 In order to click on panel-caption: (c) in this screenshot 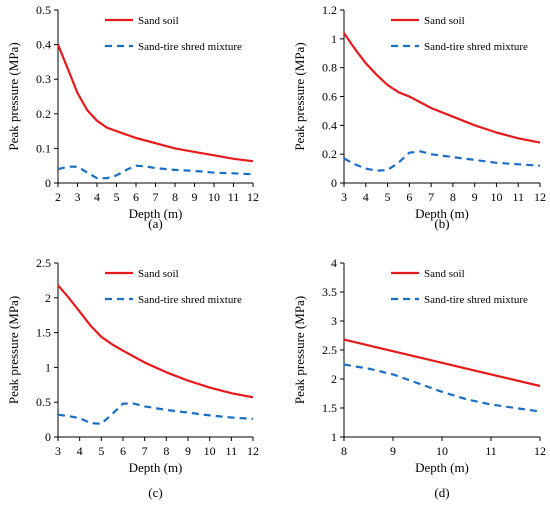, I will do `click(155, 492)`.